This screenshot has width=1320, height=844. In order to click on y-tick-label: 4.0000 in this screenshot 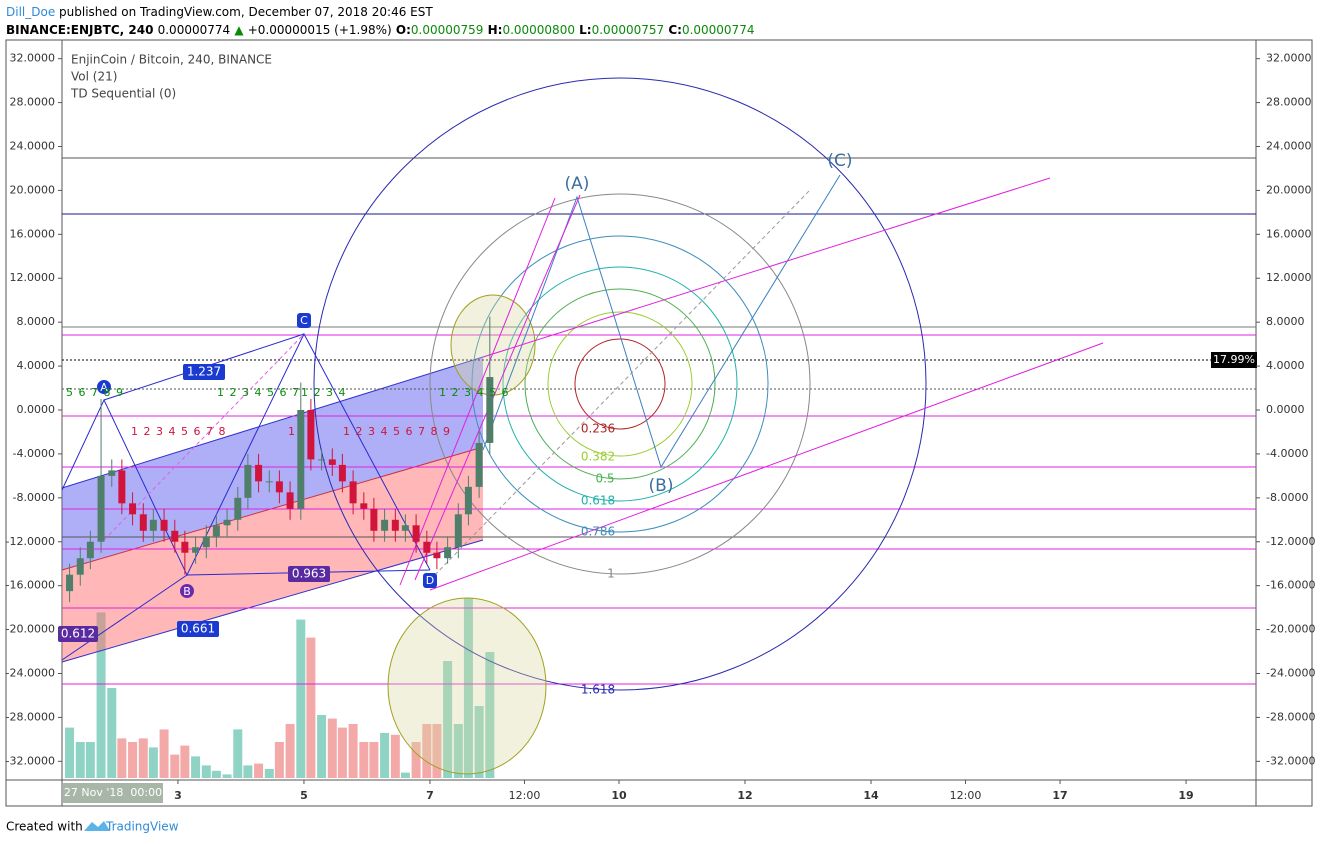, I will do `click(1285, 365)`.